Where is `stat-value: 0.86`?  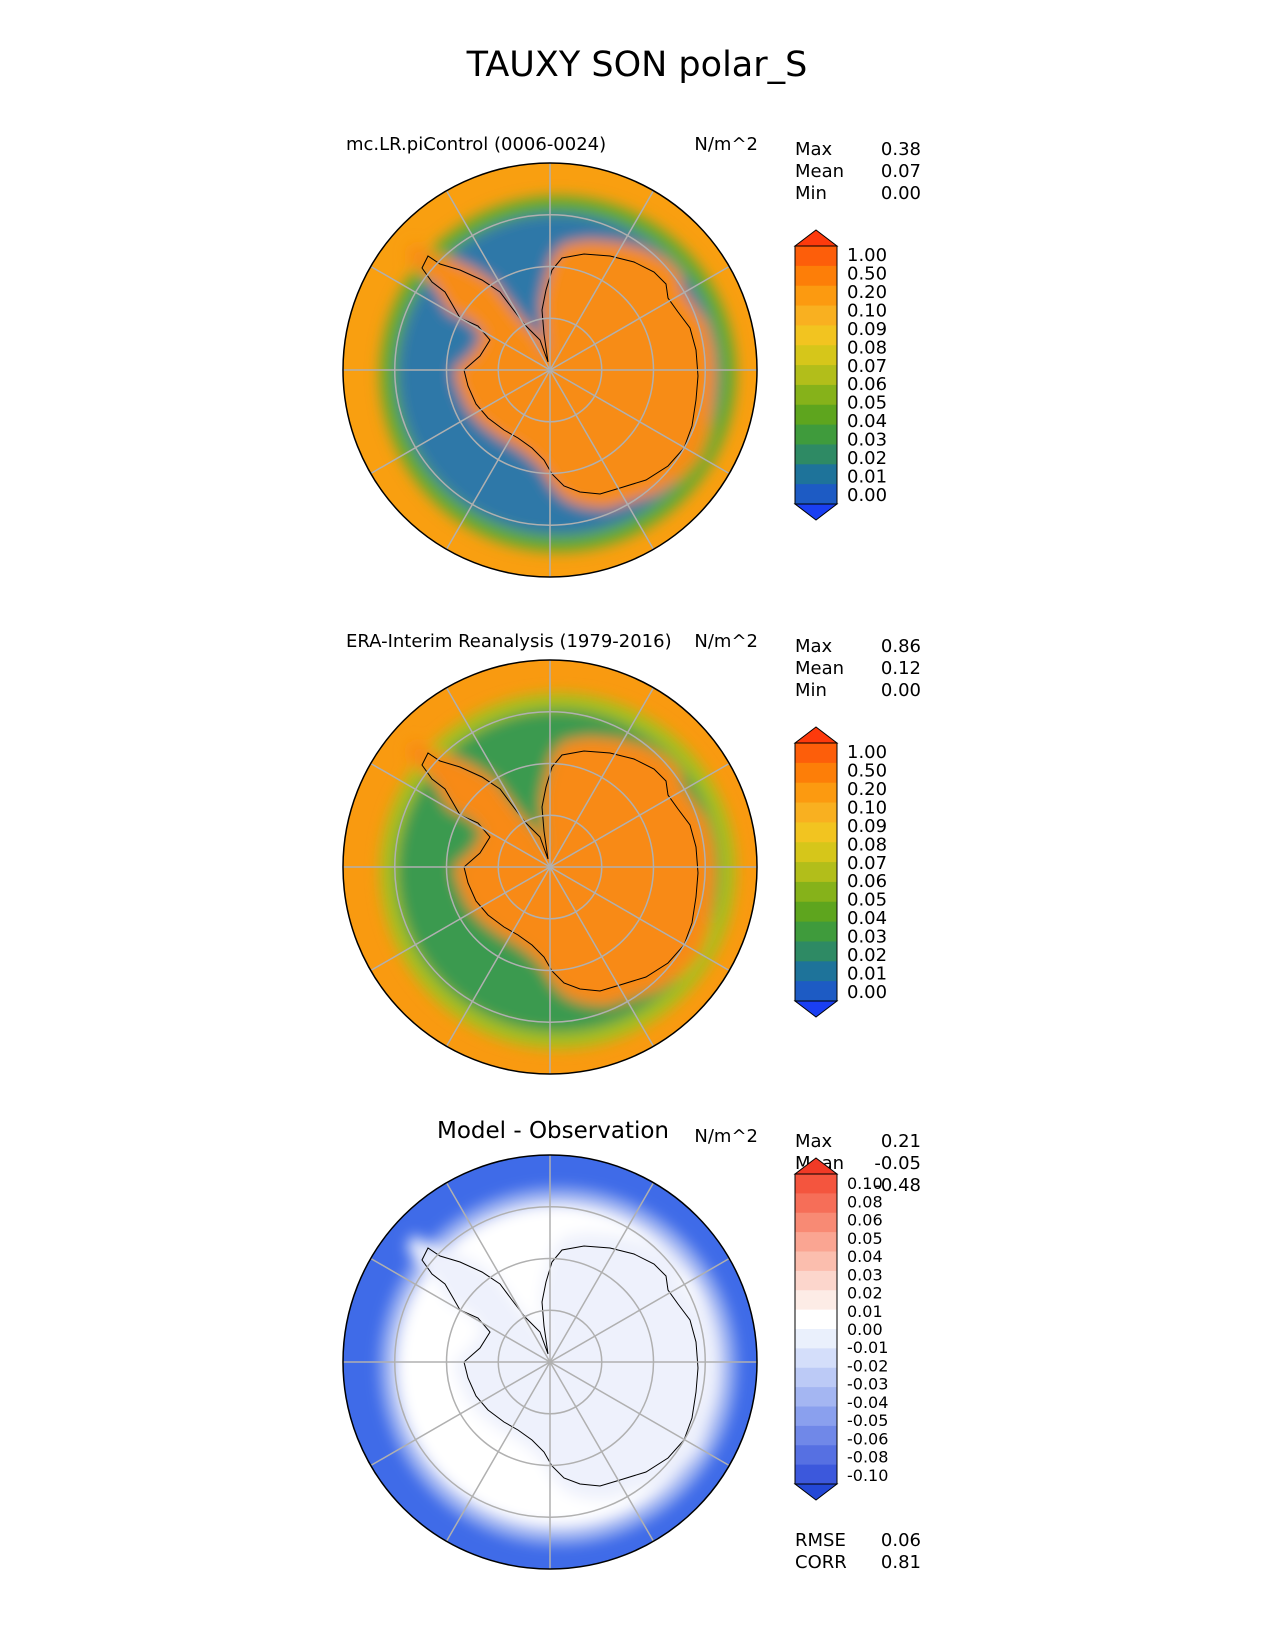
stat-value: 0.86 is located at coordinates (901, 646).